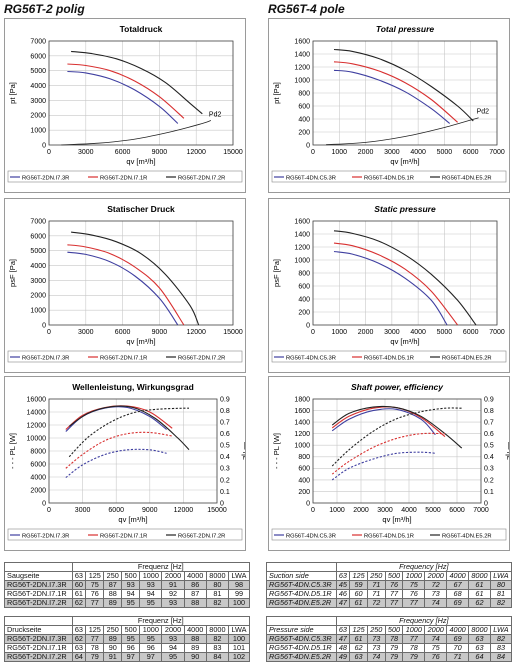 The image size is (517, 668). Describe the element at coordinates (302, 54) in the screenshot. I see `y-tick-label: 1400` at that location.